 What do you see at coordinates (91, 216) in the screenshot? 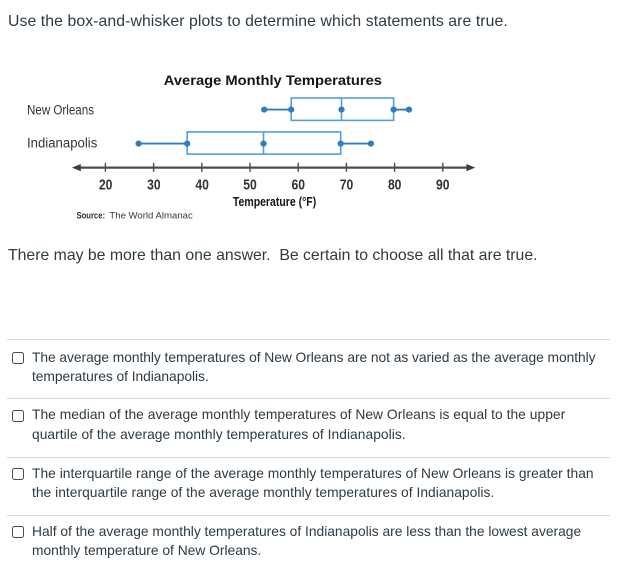
I see `svg-text: Source:` at bounding box center [91, 216].